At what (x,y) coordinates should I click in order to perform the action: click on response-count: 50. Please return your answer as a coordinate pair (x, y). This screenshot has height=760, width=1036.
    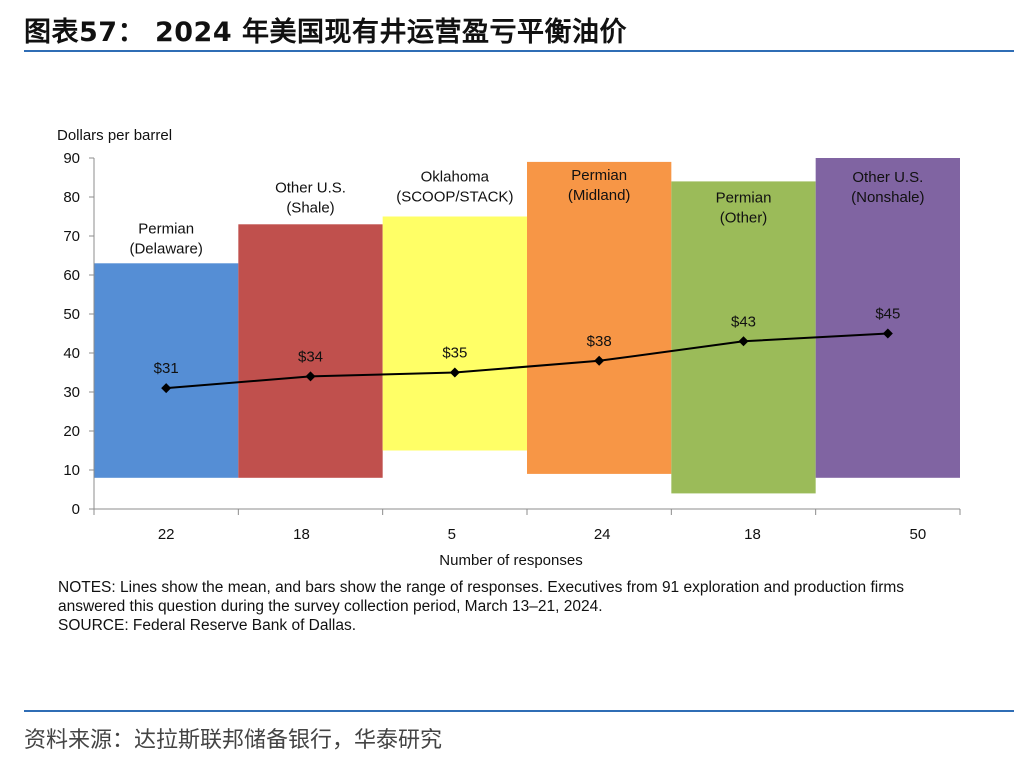
    Looking at the image, I should click on (917, 534).